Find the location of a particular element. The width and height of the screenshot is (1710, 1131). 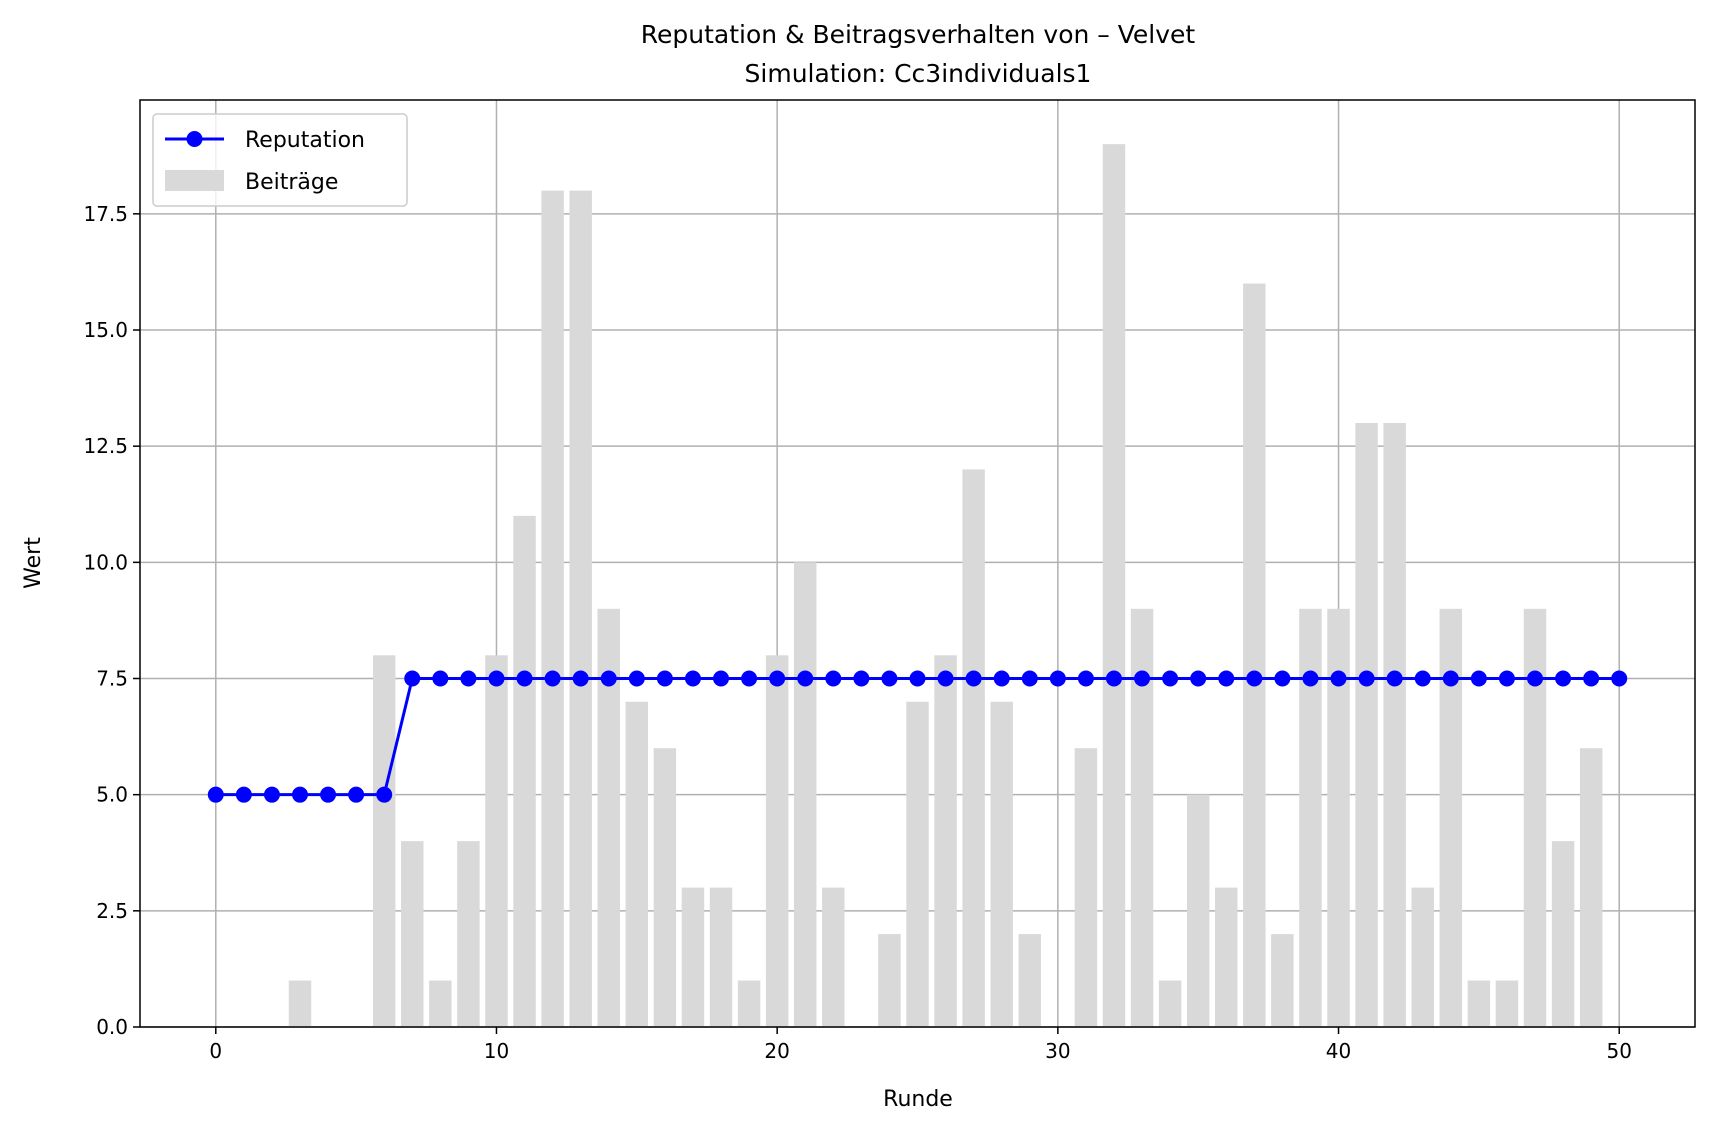

y-axis-label: Wert is located at coordinates (33, 563).